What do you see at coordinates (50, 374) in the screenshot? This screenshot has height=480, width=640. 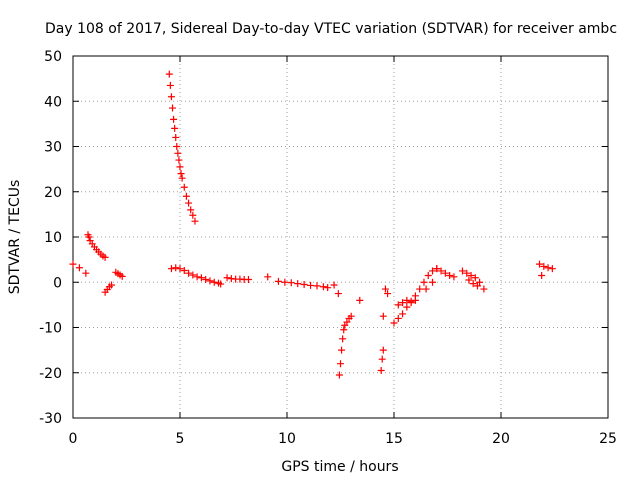 I see `y-tick-label: -20` at bounding box center [50, 374].